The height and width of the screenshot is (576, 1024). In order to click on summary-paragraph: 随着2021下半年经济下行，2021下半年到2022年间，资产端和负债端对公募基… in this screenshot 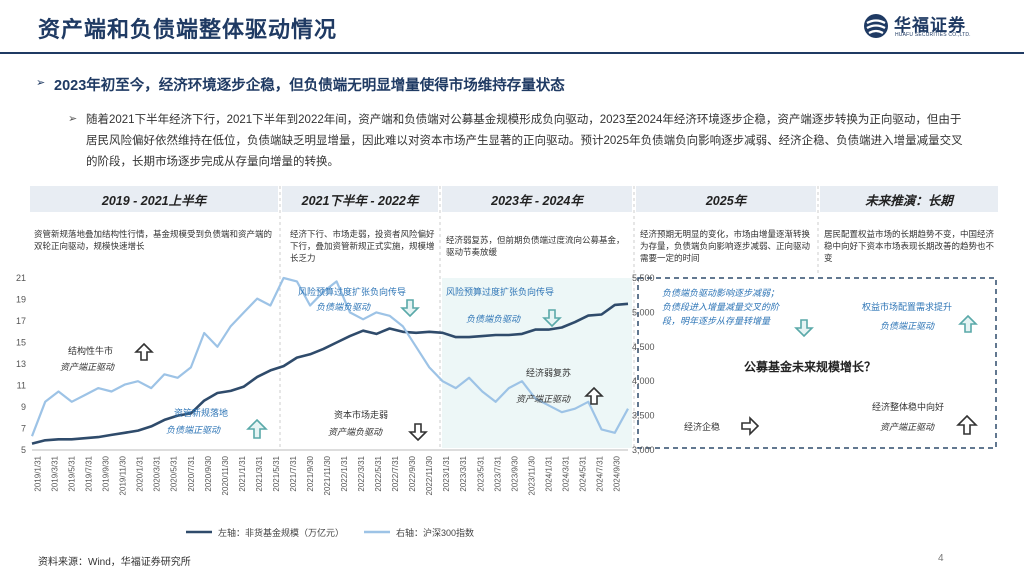, I will do `click(524, 141)`.